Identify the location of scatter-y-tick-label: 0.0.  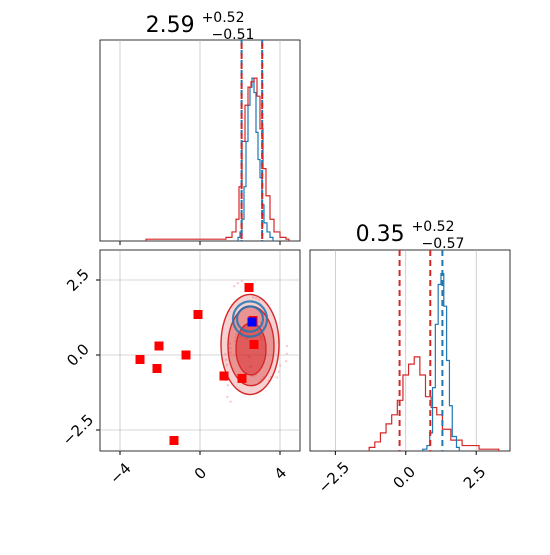
(78, 355).